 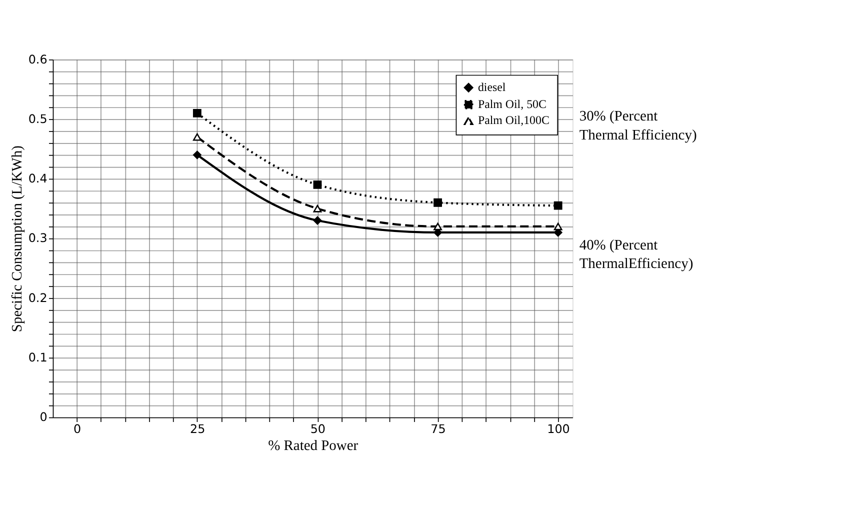 What do you see at coordinates (558, 429) in the screenshot?
I see `x-tick-label: 100` at bounding box center [558, 429].